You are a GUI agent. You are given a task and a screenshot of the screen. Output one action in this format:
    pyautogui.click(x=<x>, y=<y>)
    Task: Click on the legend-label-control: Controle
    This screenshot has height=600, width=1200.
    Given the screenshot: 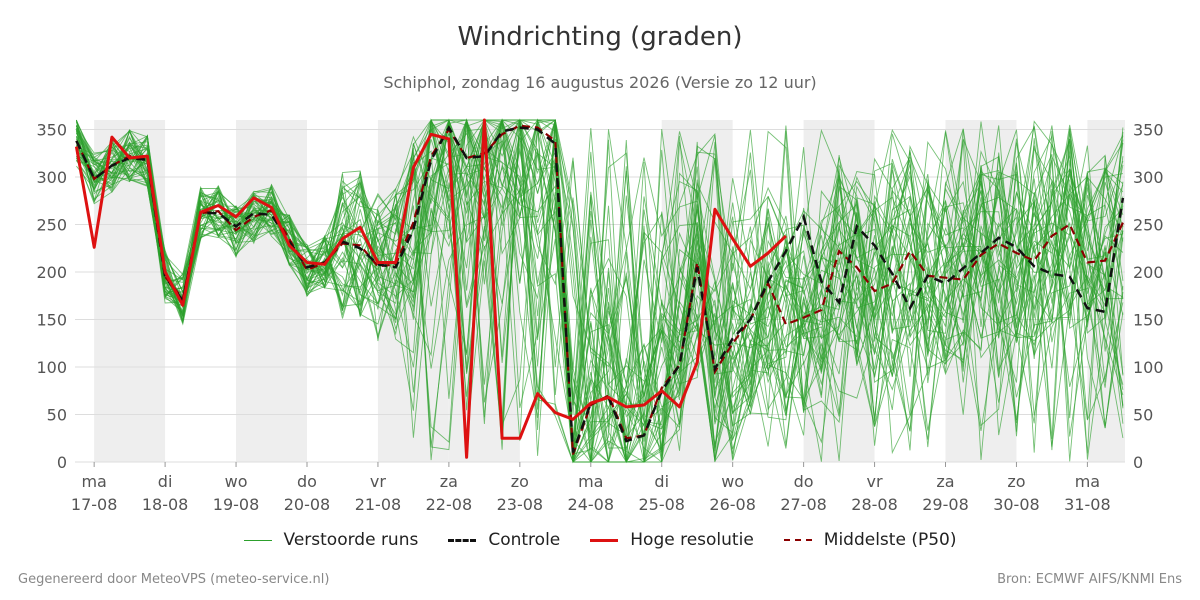 What is the action you would take?
    pyautogui.click(x=524, y=540)
    